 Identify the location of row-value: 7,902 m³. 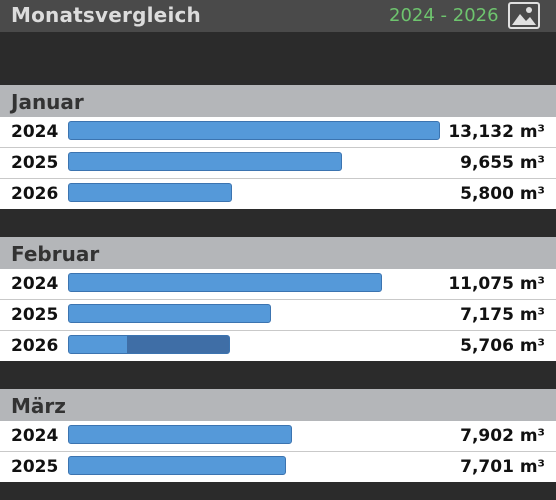
(502, 436).